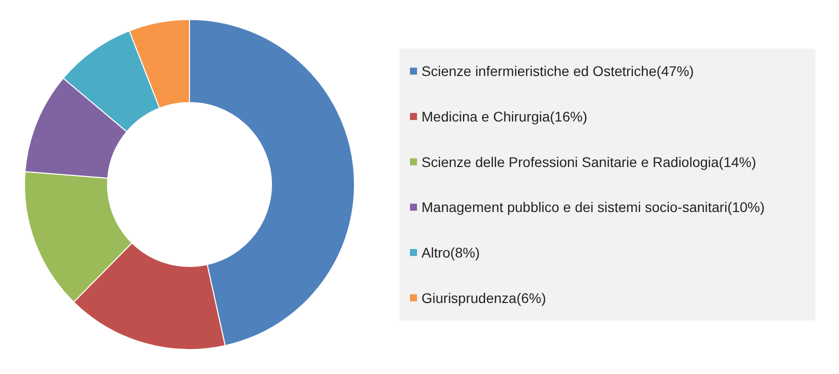  What do you see at coordinates (558, 71) in the screenshot?
I see `legend-label: Scienze infermieristiche ed Ostetriche(47%)` at bounding box center [558, 71].